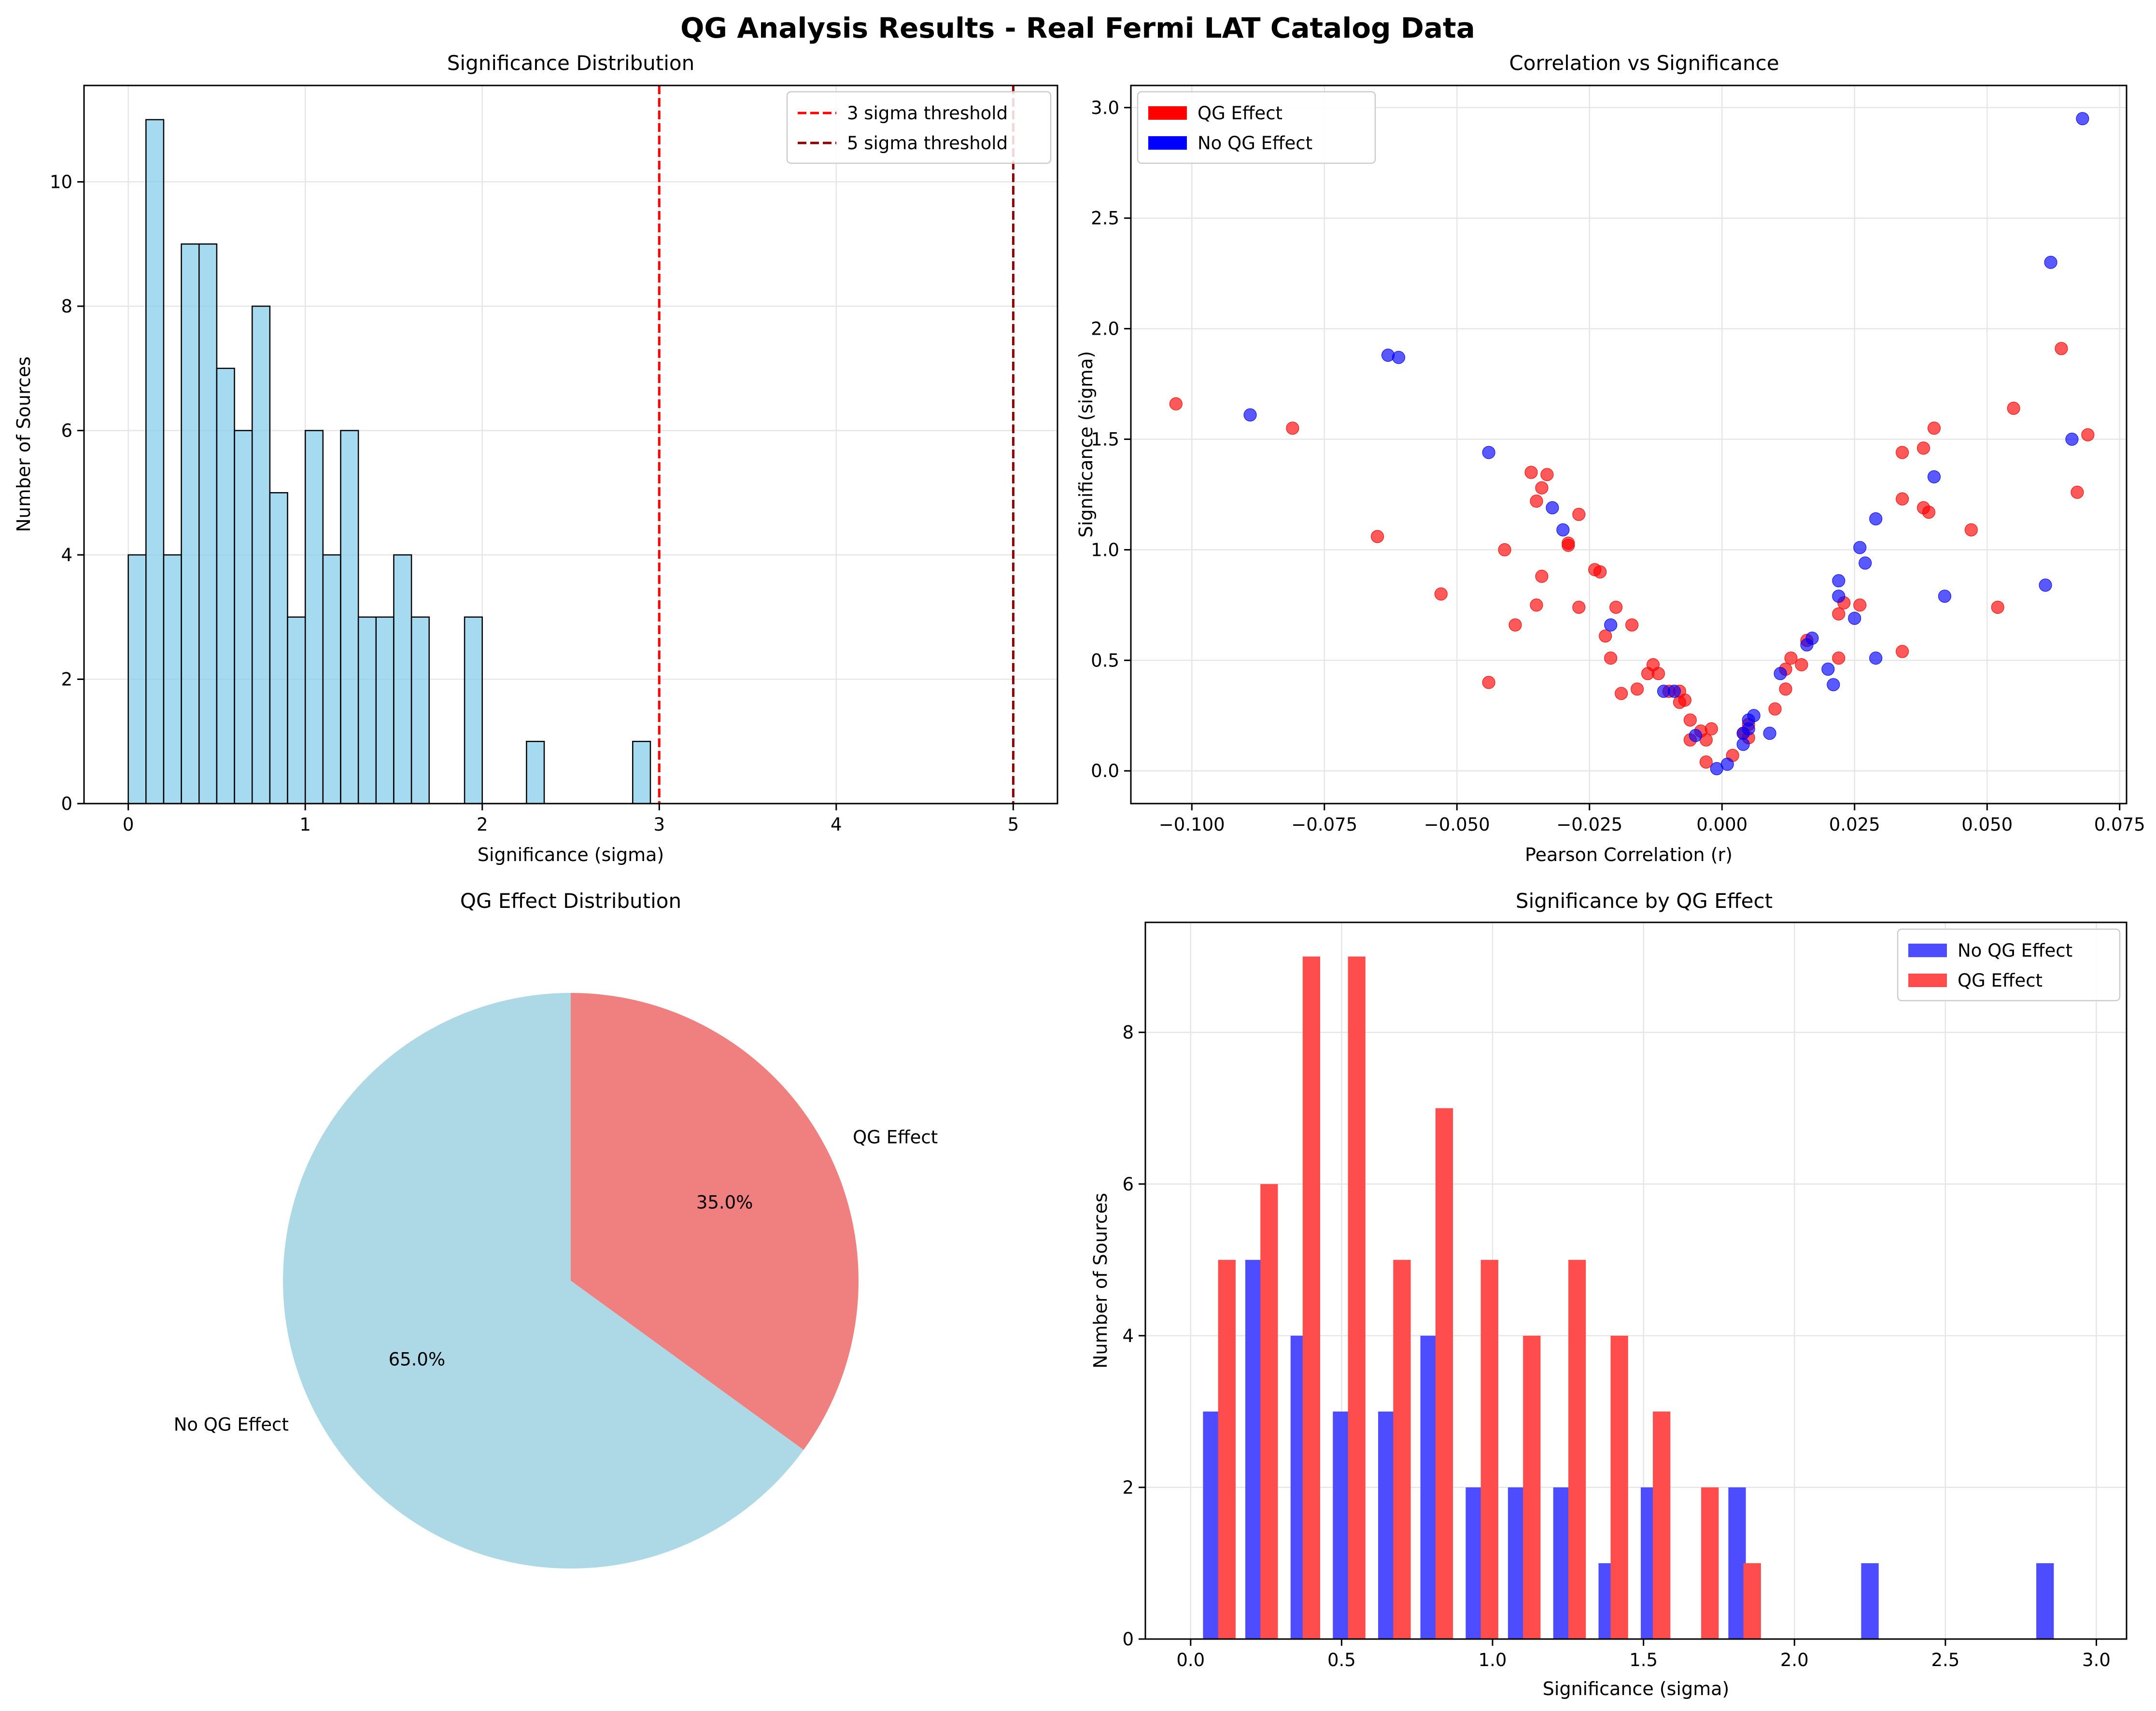  What do you see at coordinates (1945, 1660) in the screenshot?
I see `grouped-xtick-label: 2.5` at bounding box center [1945, 1660].